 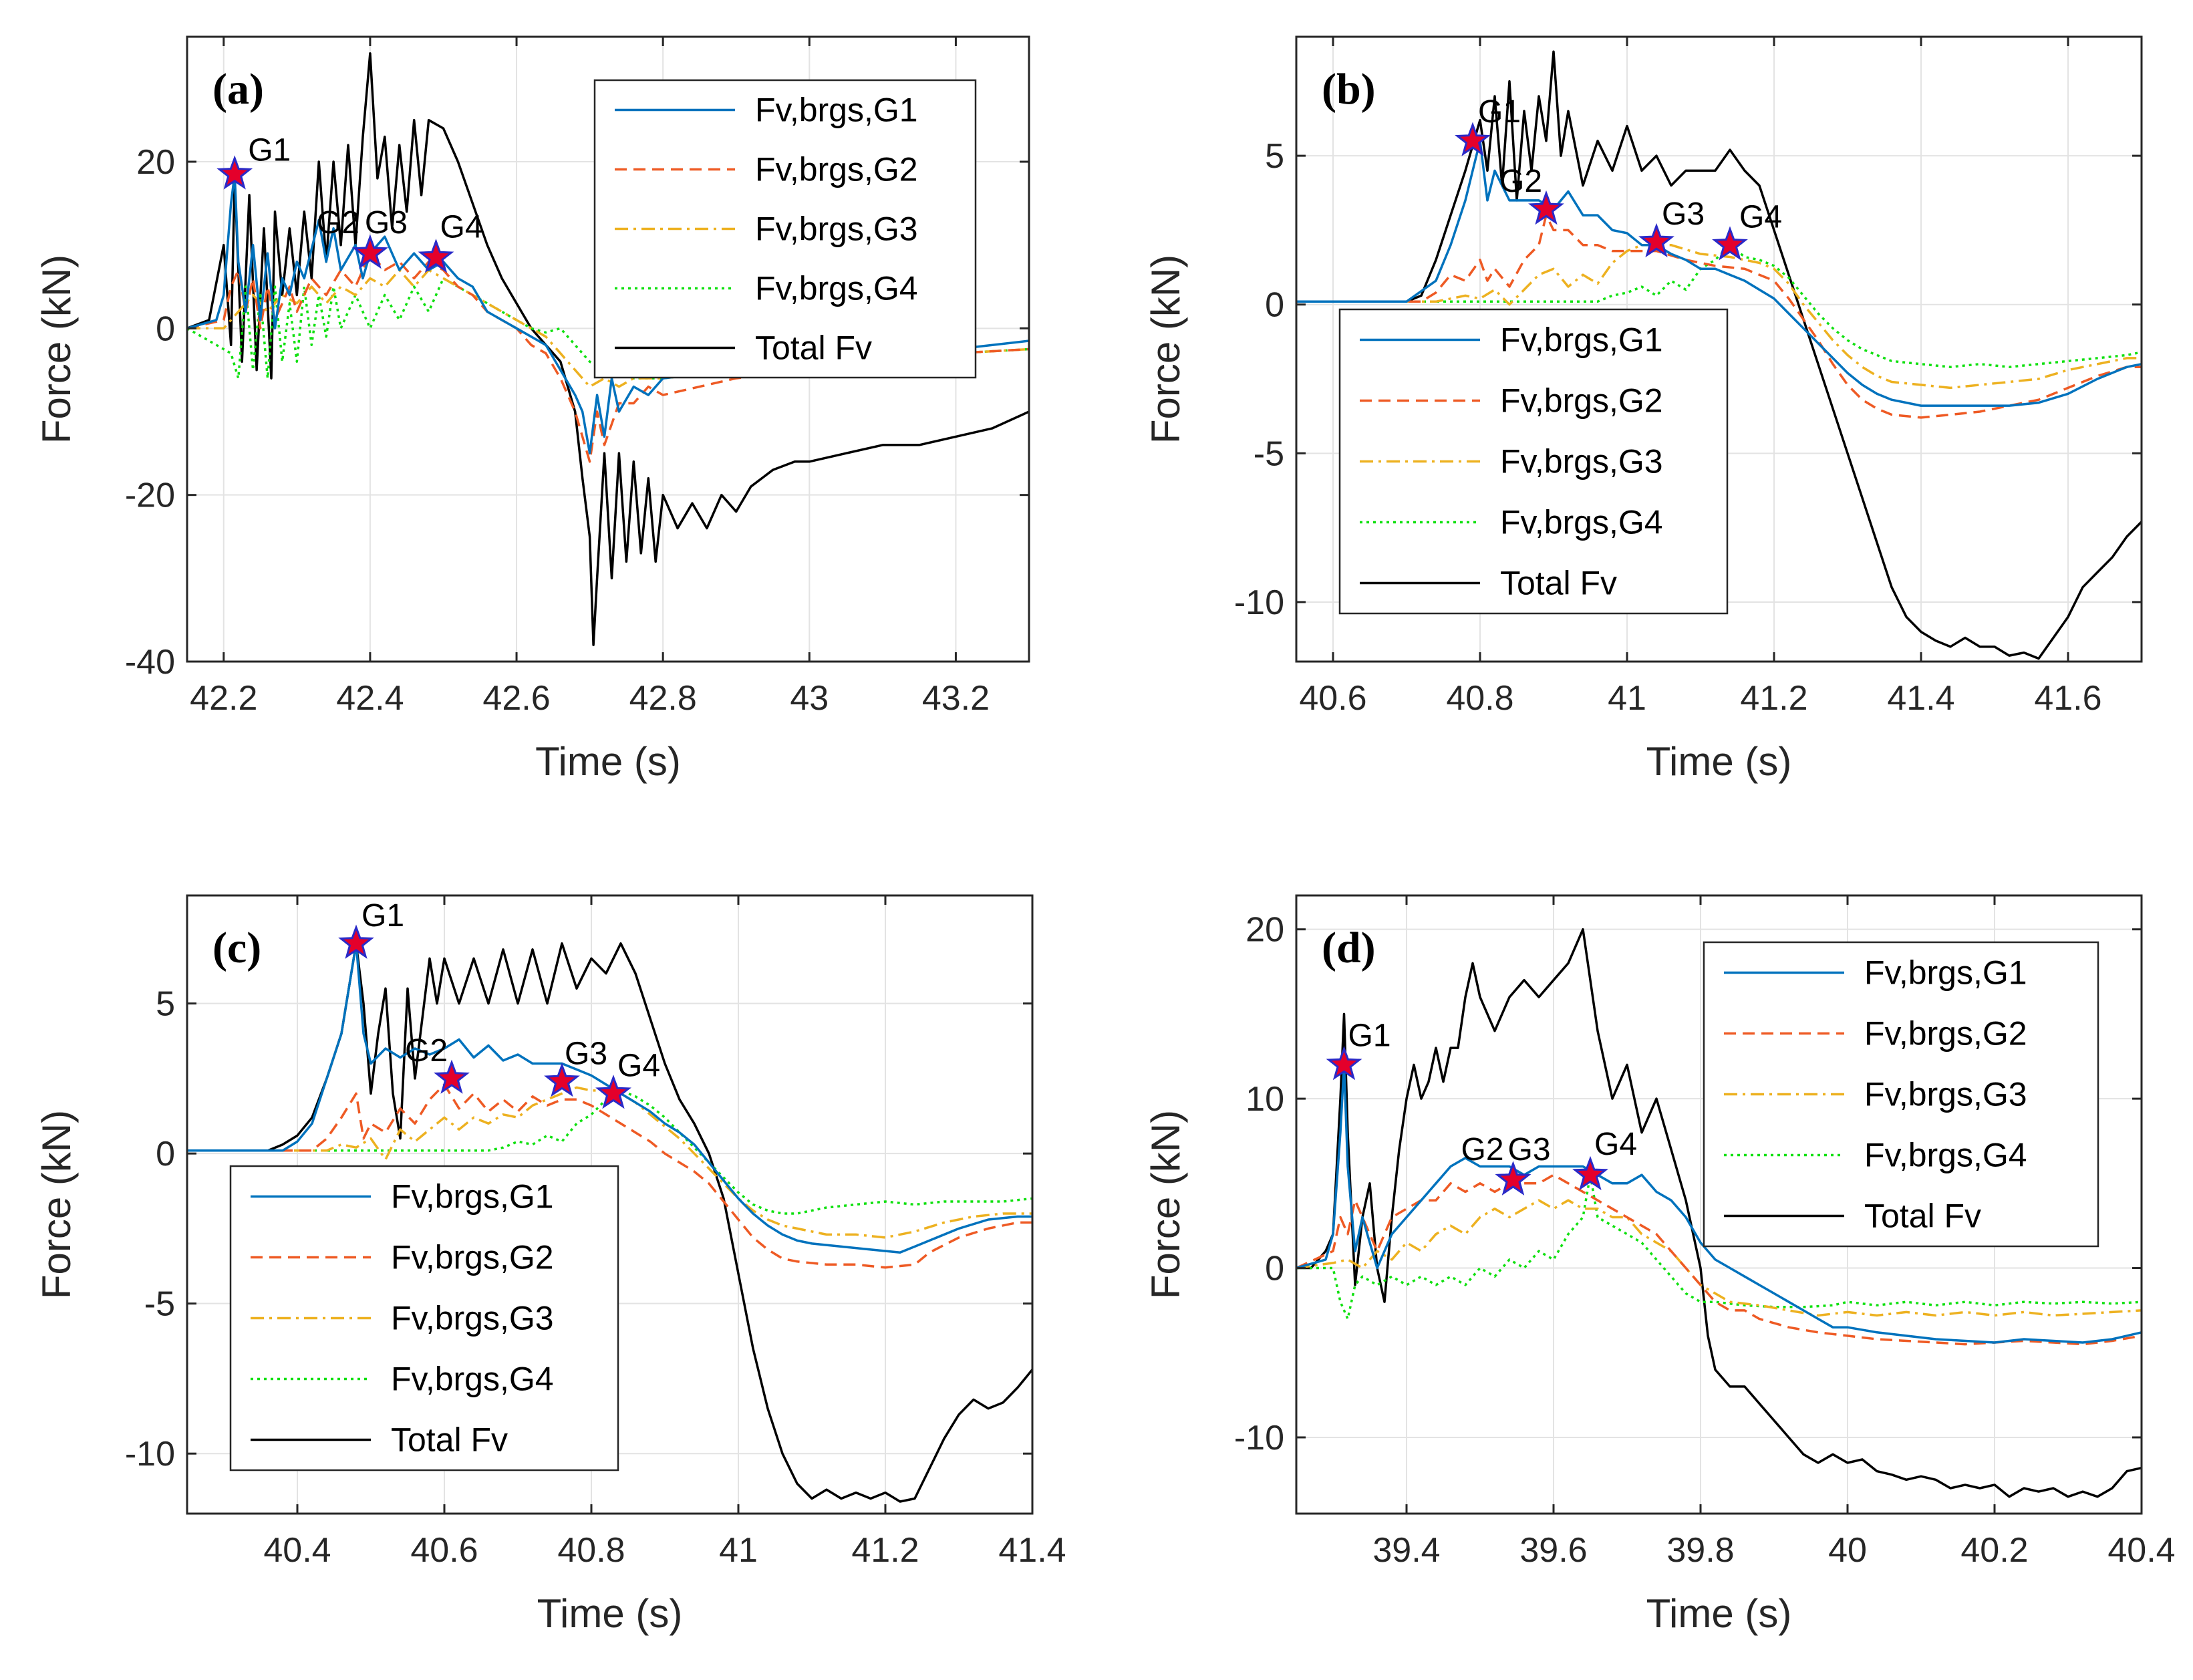 What do you see at coordinates (165, 1004) in the screenshot?
I see `y-tick-label: 5` at bounding box center [165, 1004].